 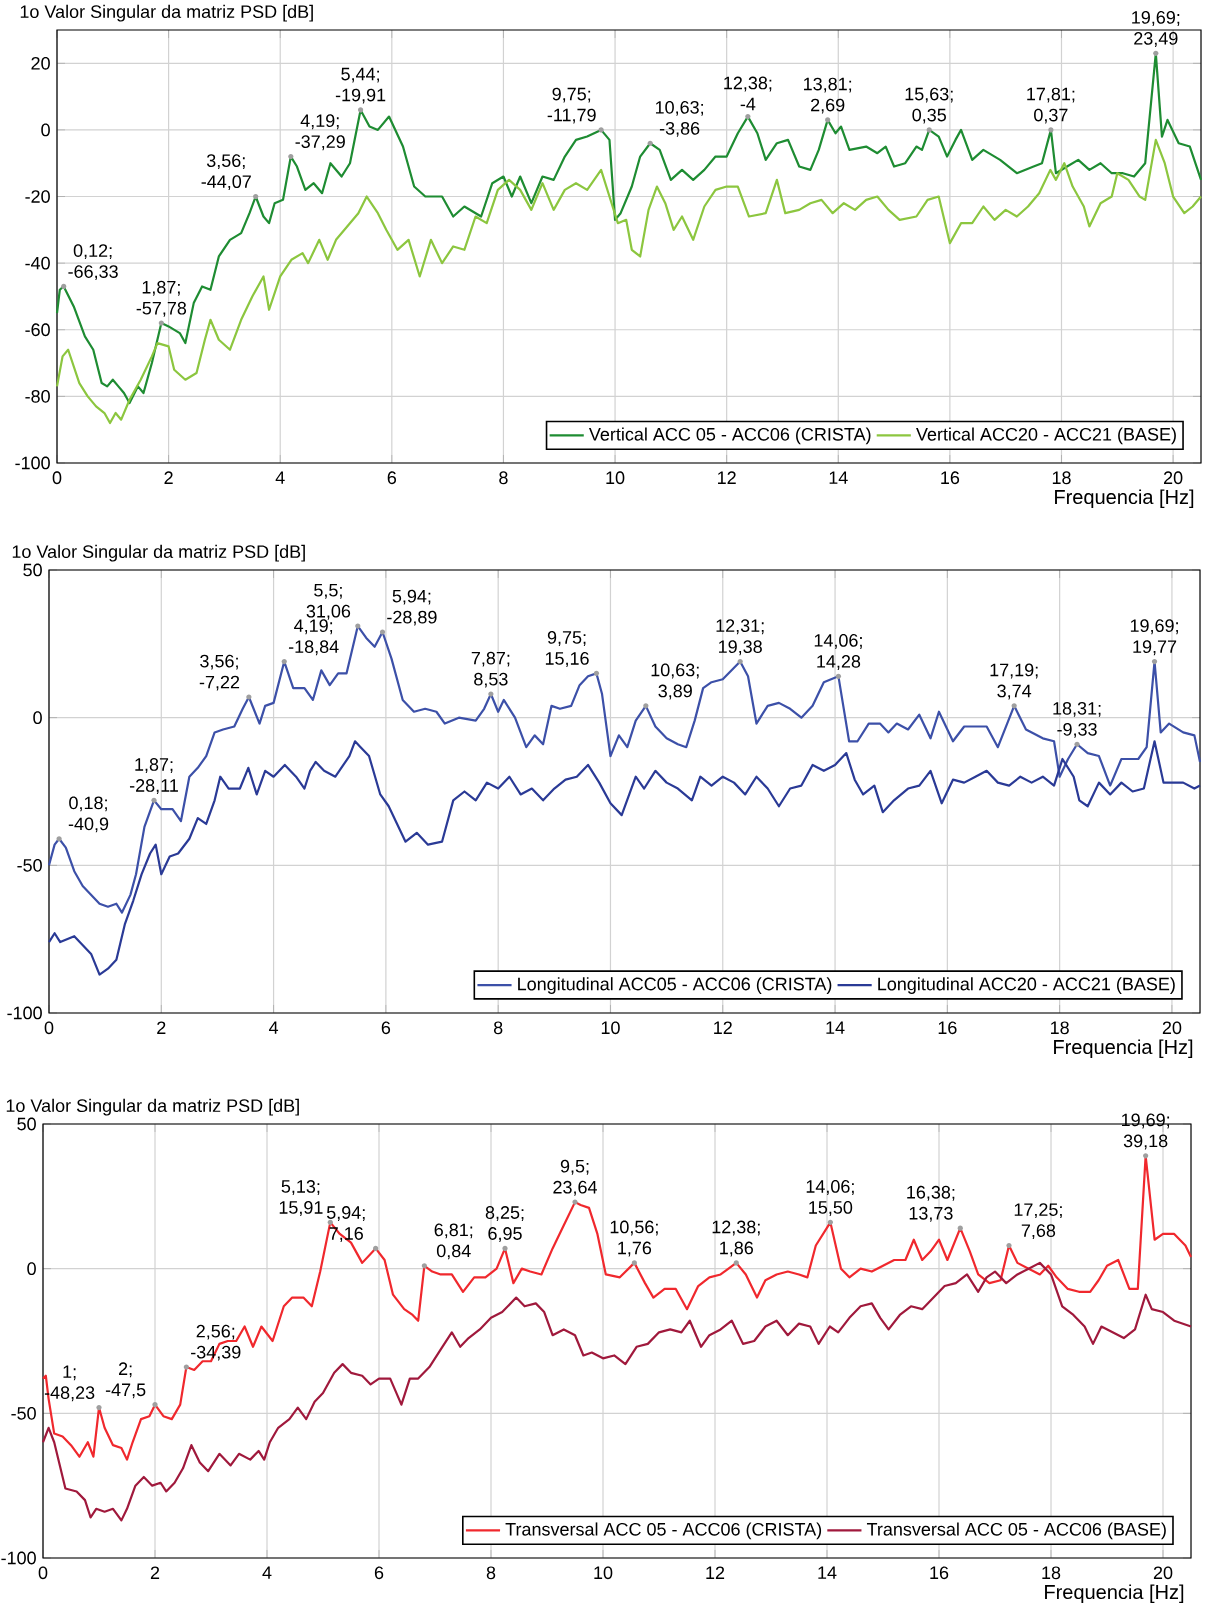 I want to click on annotation: 10,56; 1,76, so click(x=634, y=1238).